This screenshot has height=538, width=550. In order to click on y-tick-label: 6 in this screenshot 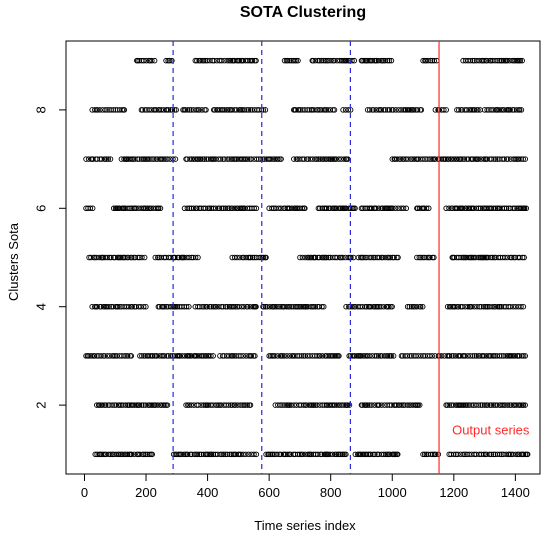, I will do `click(40, 208)`.